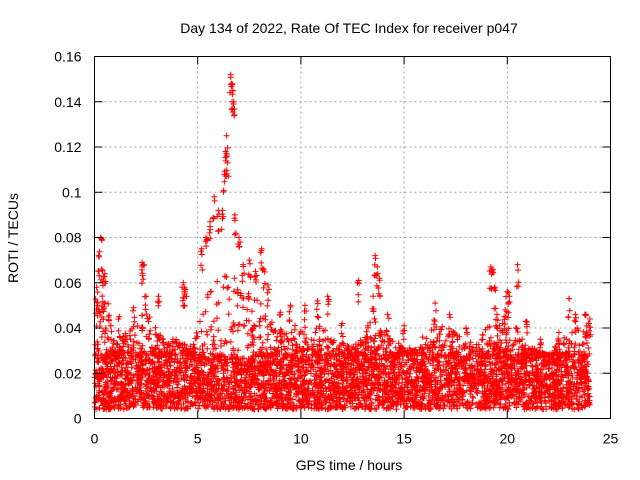 Image resolution: width=640 pixels, height=480 pixels. I want to click on x-tick-label: 15, so click(404, 439).